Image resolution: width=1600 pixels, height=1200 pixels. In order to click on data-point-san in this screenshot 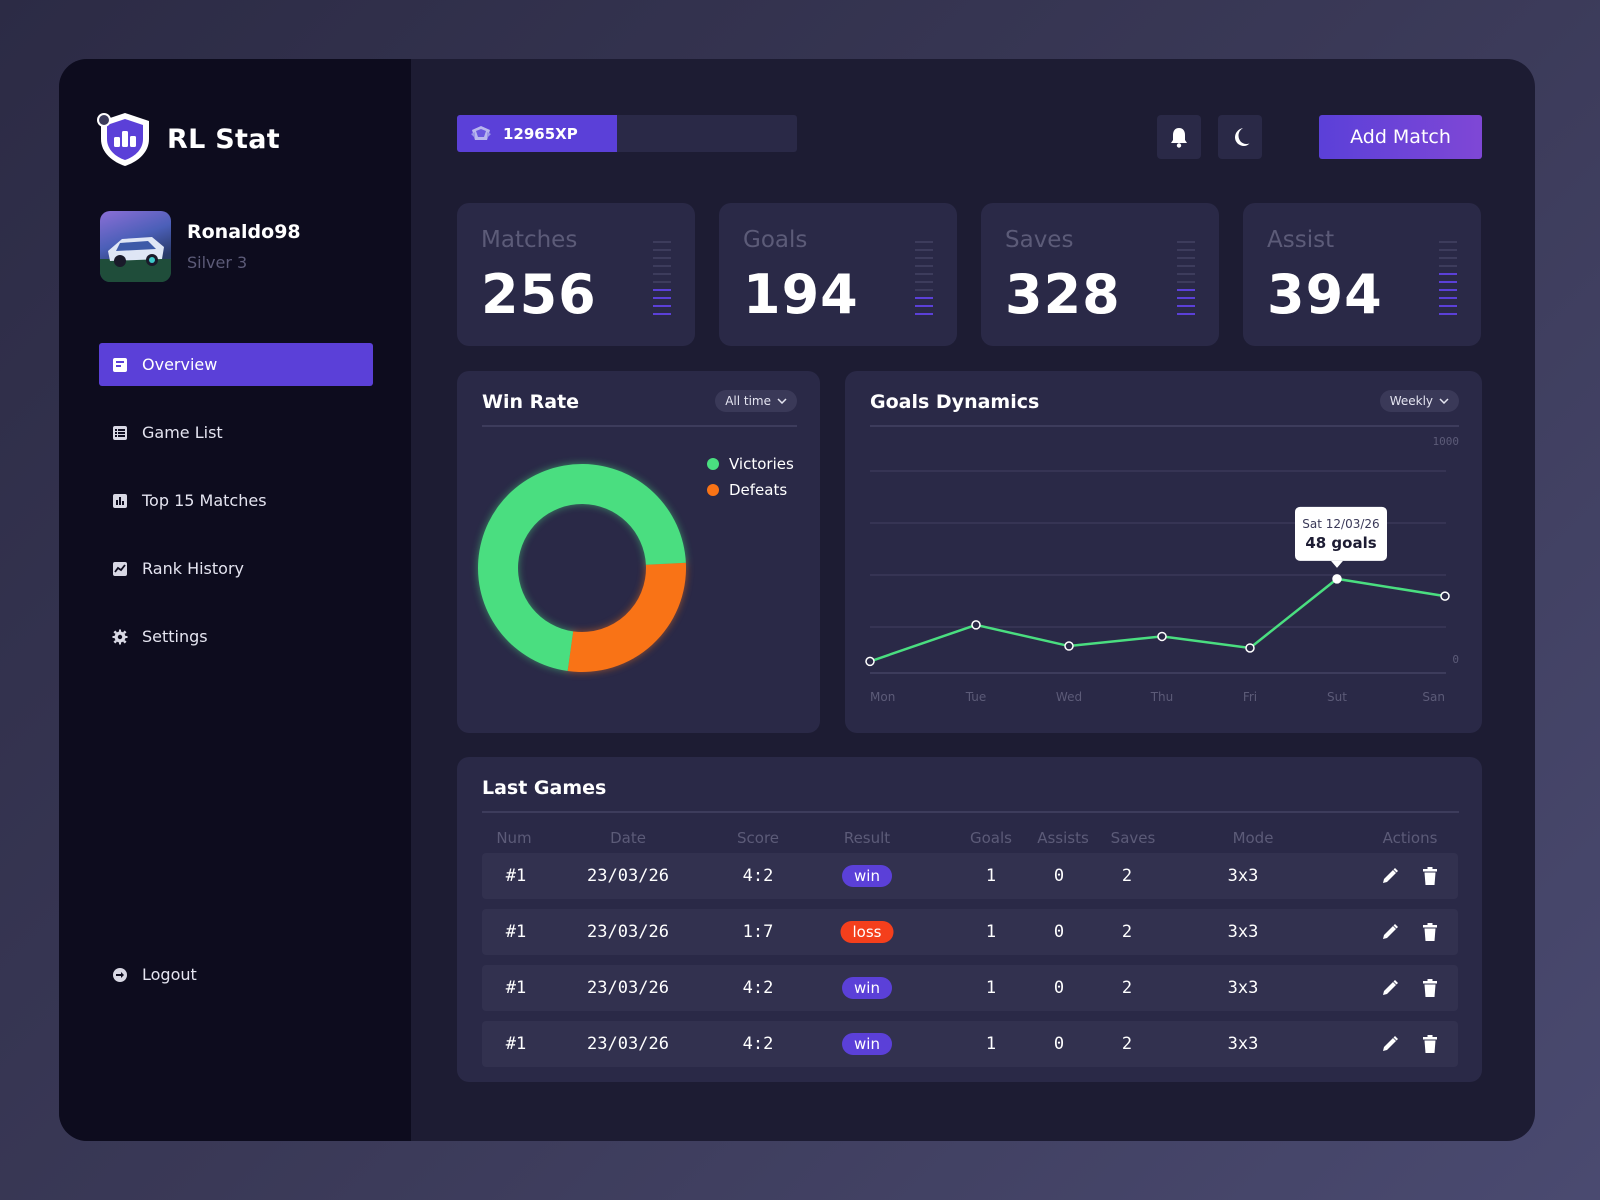, I will do `click(1445, 596)`.